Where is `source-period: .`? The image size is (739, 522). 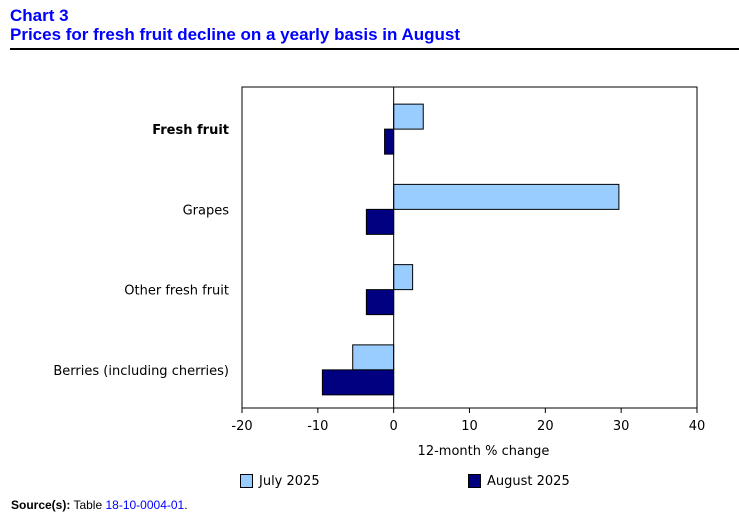
source-period: . is located at coordinates (186, 505).